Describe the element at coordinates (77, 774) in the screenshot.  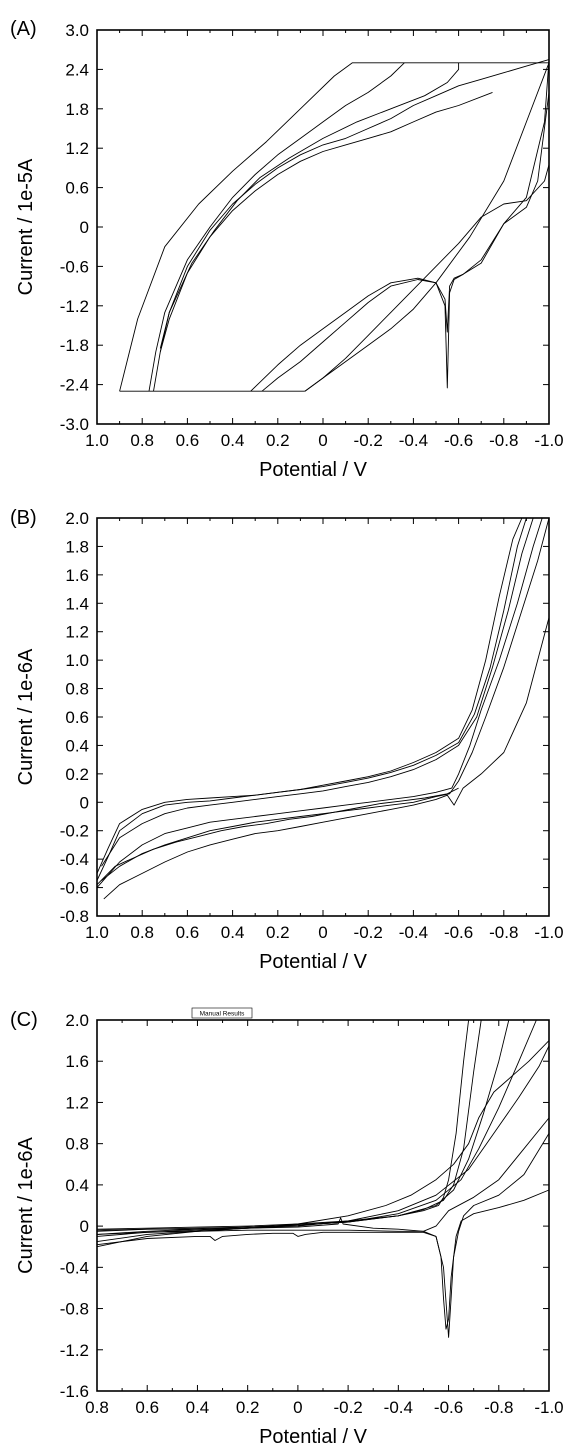
I see `y-tick-label: 0.2` at that location.